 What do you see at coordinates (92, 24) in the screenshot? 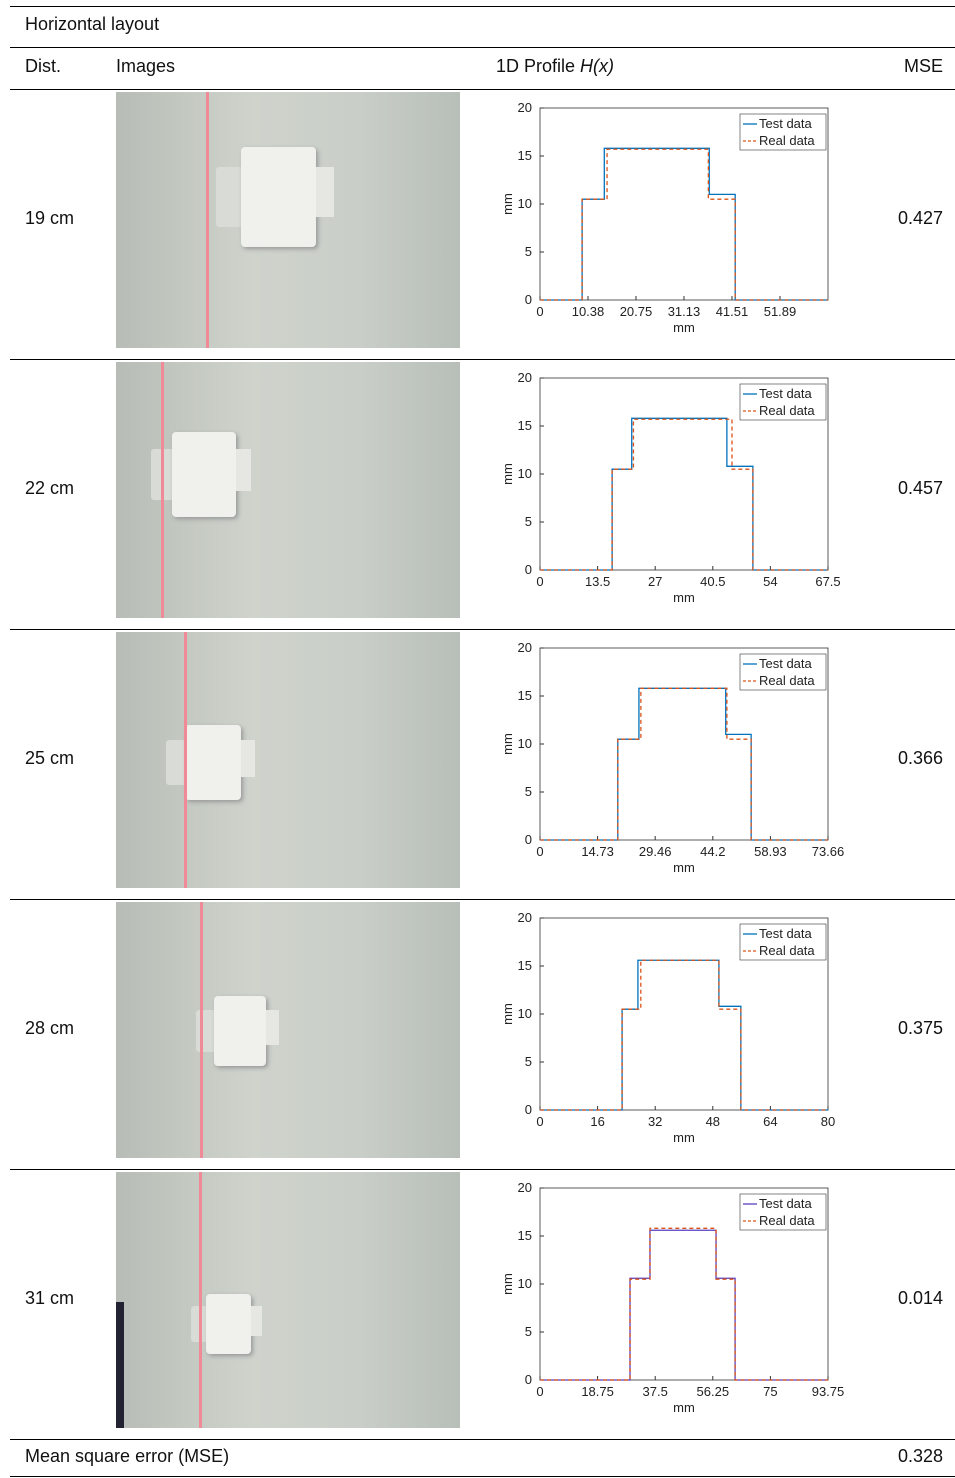
I see `table-title: Horizontal layout` at bounding box center [92, 24].